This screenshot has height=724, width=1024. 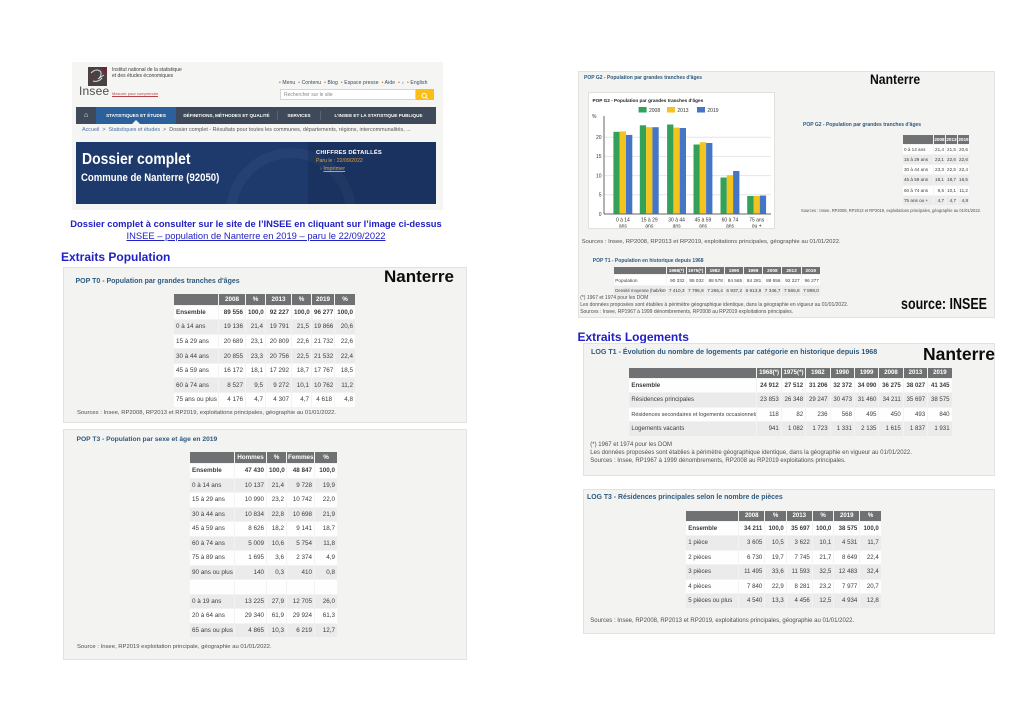 What do you see at coordinates (600, 196) in the screenshot?
I see `svg-text: 5` at bounding box center [600, 196].